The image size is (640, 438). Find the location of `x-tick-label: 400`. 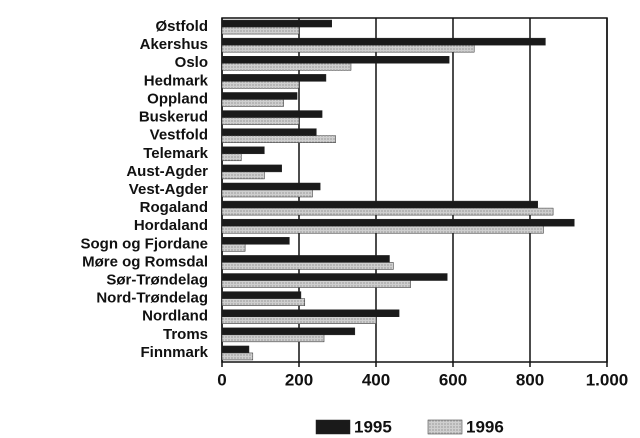

x-tick-label: 400 is located at coordinates (376, 379).